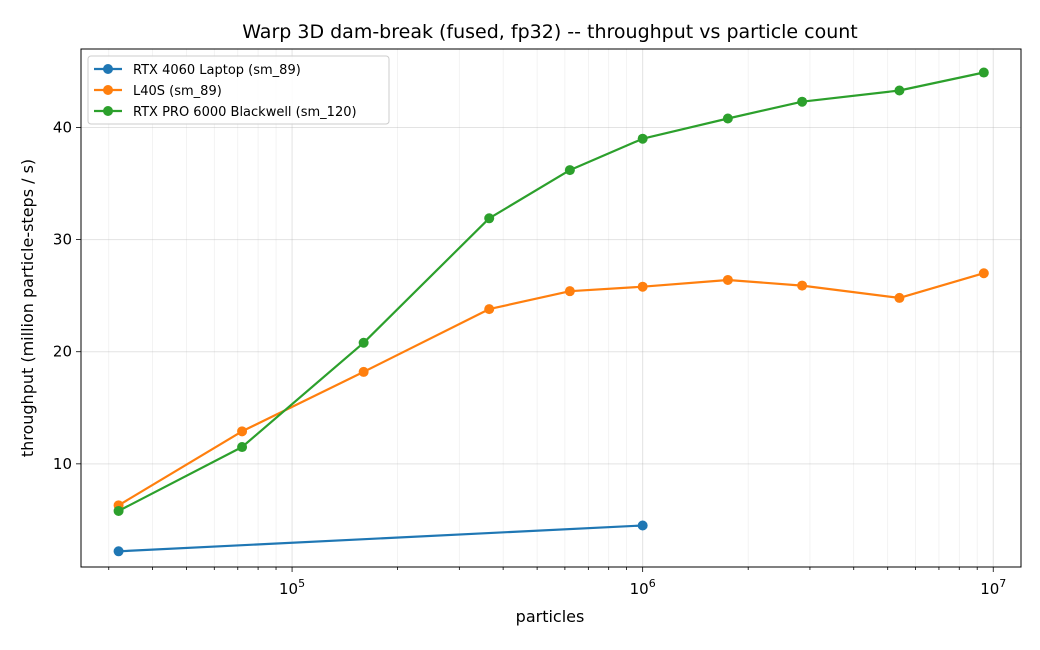 Image resolution: width=1040 pixels, height=650 pixels. I want to click on legend-label: RTX PRO 6000 Blackwell (sm_120), so click(245, 112).